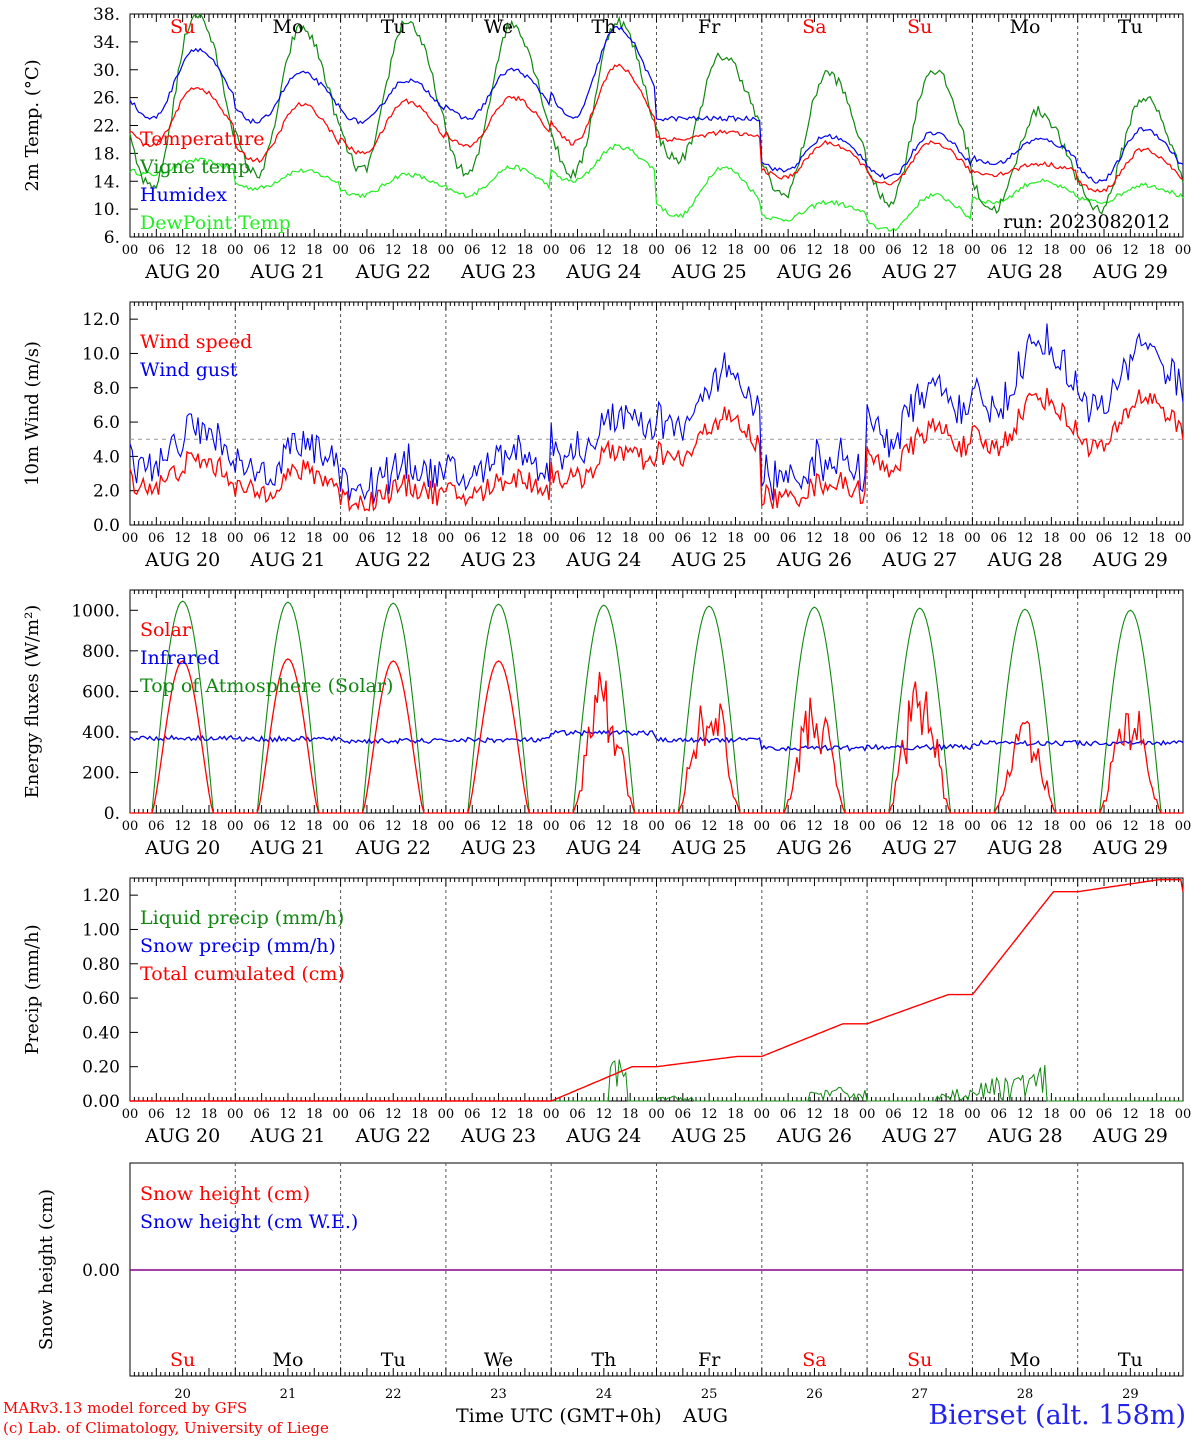  What do you see at coordinates (919, 1394) in the screenshot?
I see `day-number-label: 27` at bounding box center [919, 1394].